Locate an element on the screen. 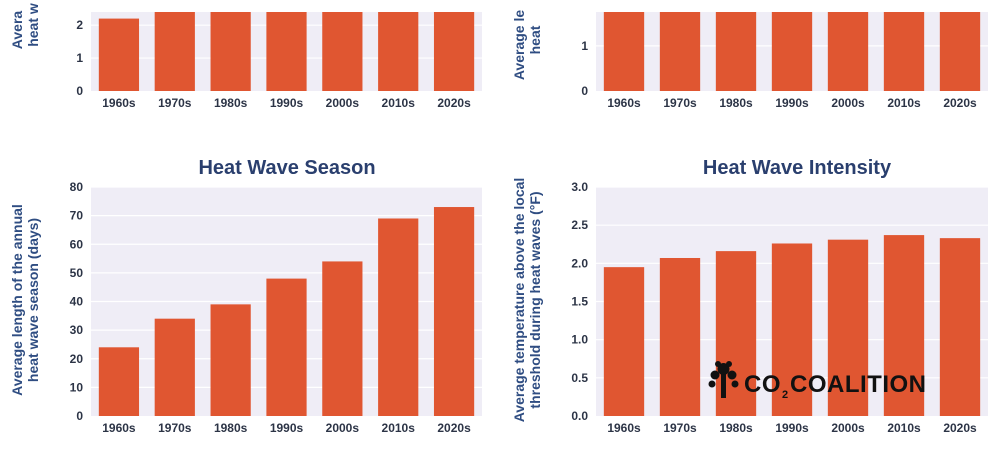 Image resolution: width=992 pixels, height=466 pixels. y-tick-label: 0.5 is located at coordinates (579, 378).